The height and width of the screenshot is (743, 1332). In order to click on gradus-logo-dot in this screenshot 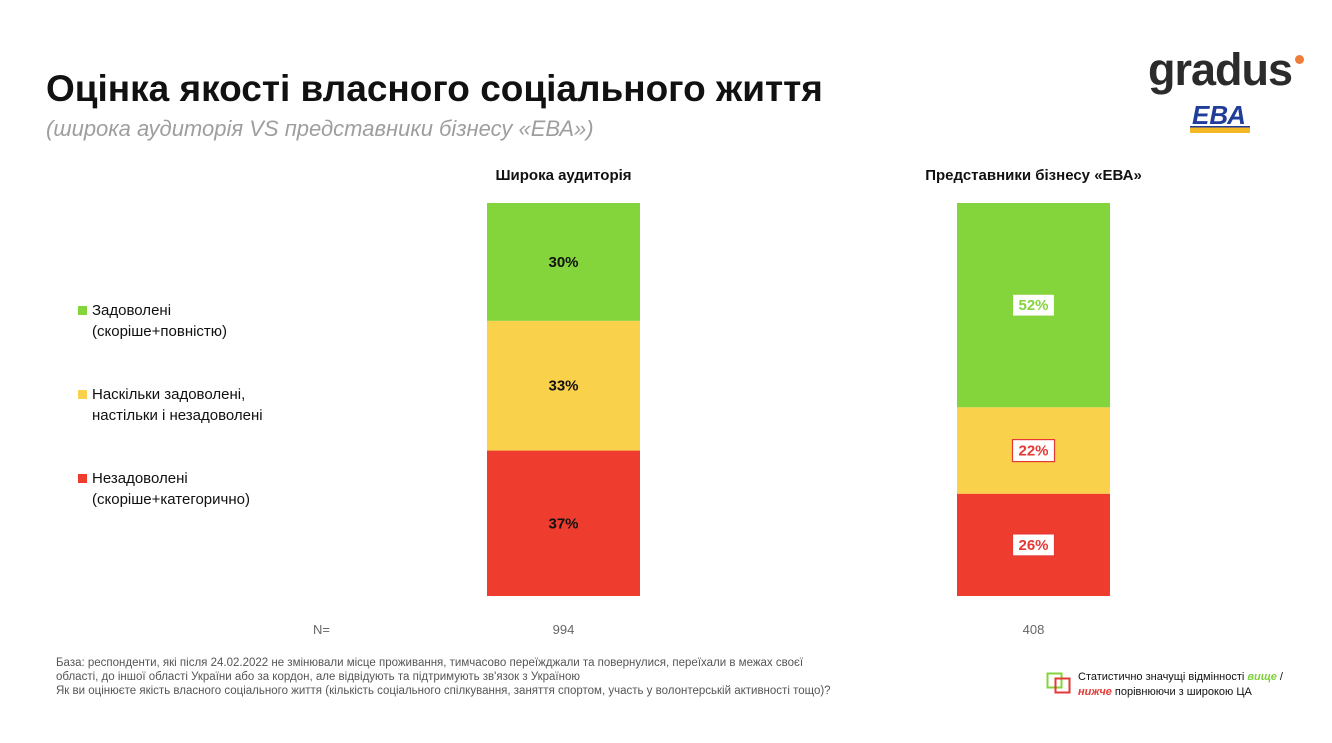, I will do `click(1300, 59)`.